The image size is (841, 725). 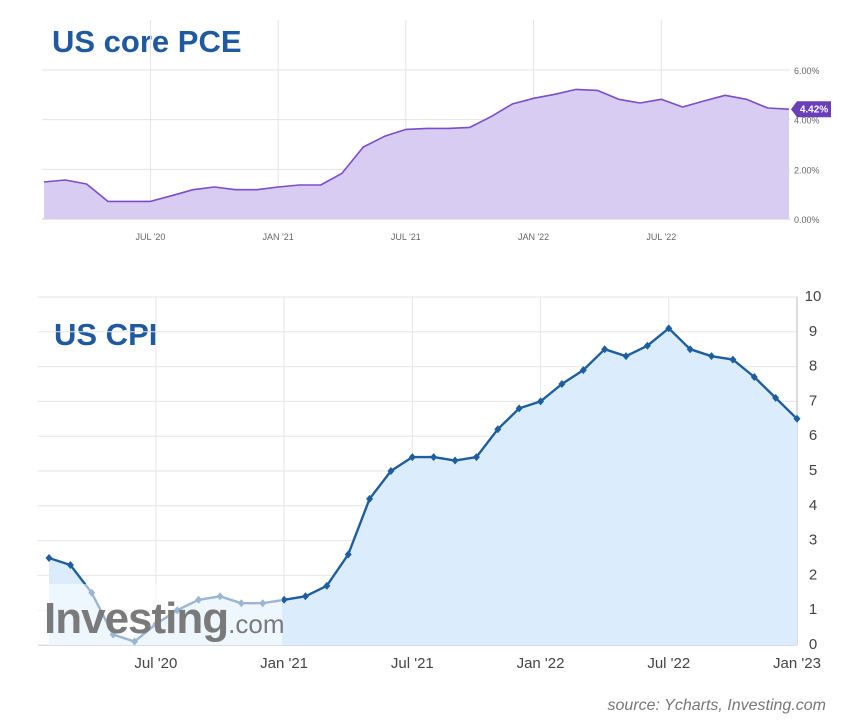 I want to click on y-tick-label: 4, so click(x=813, y=505).